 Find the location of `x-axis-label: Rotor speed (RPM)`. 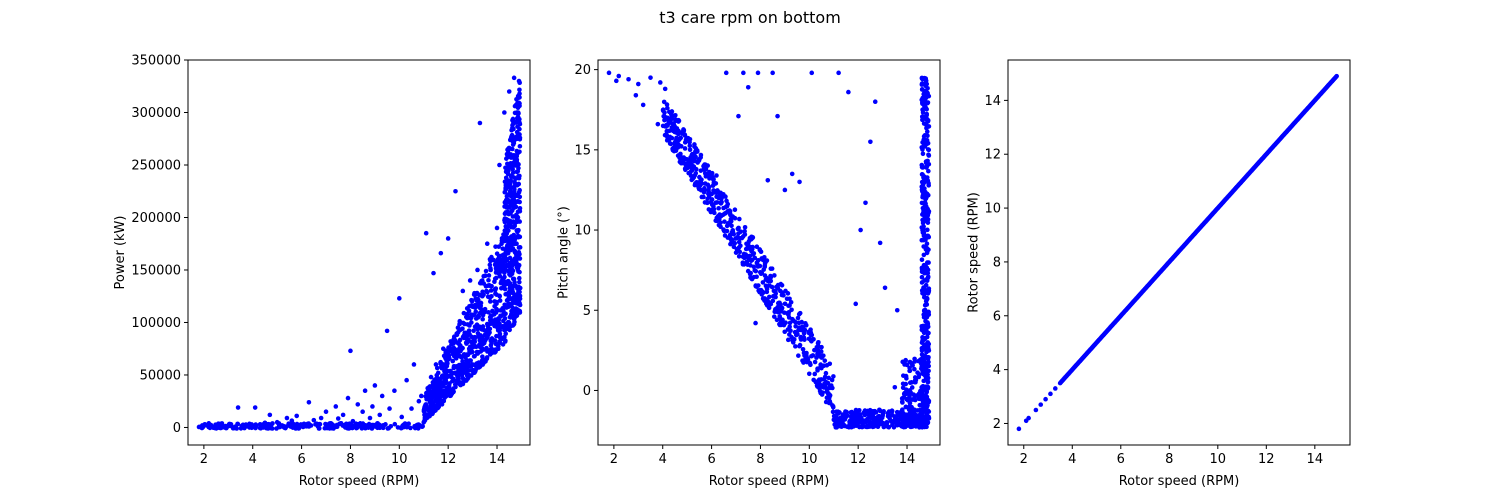

x-axis-label: Rotor speed (RPM) is located at coordinates (769, 481).